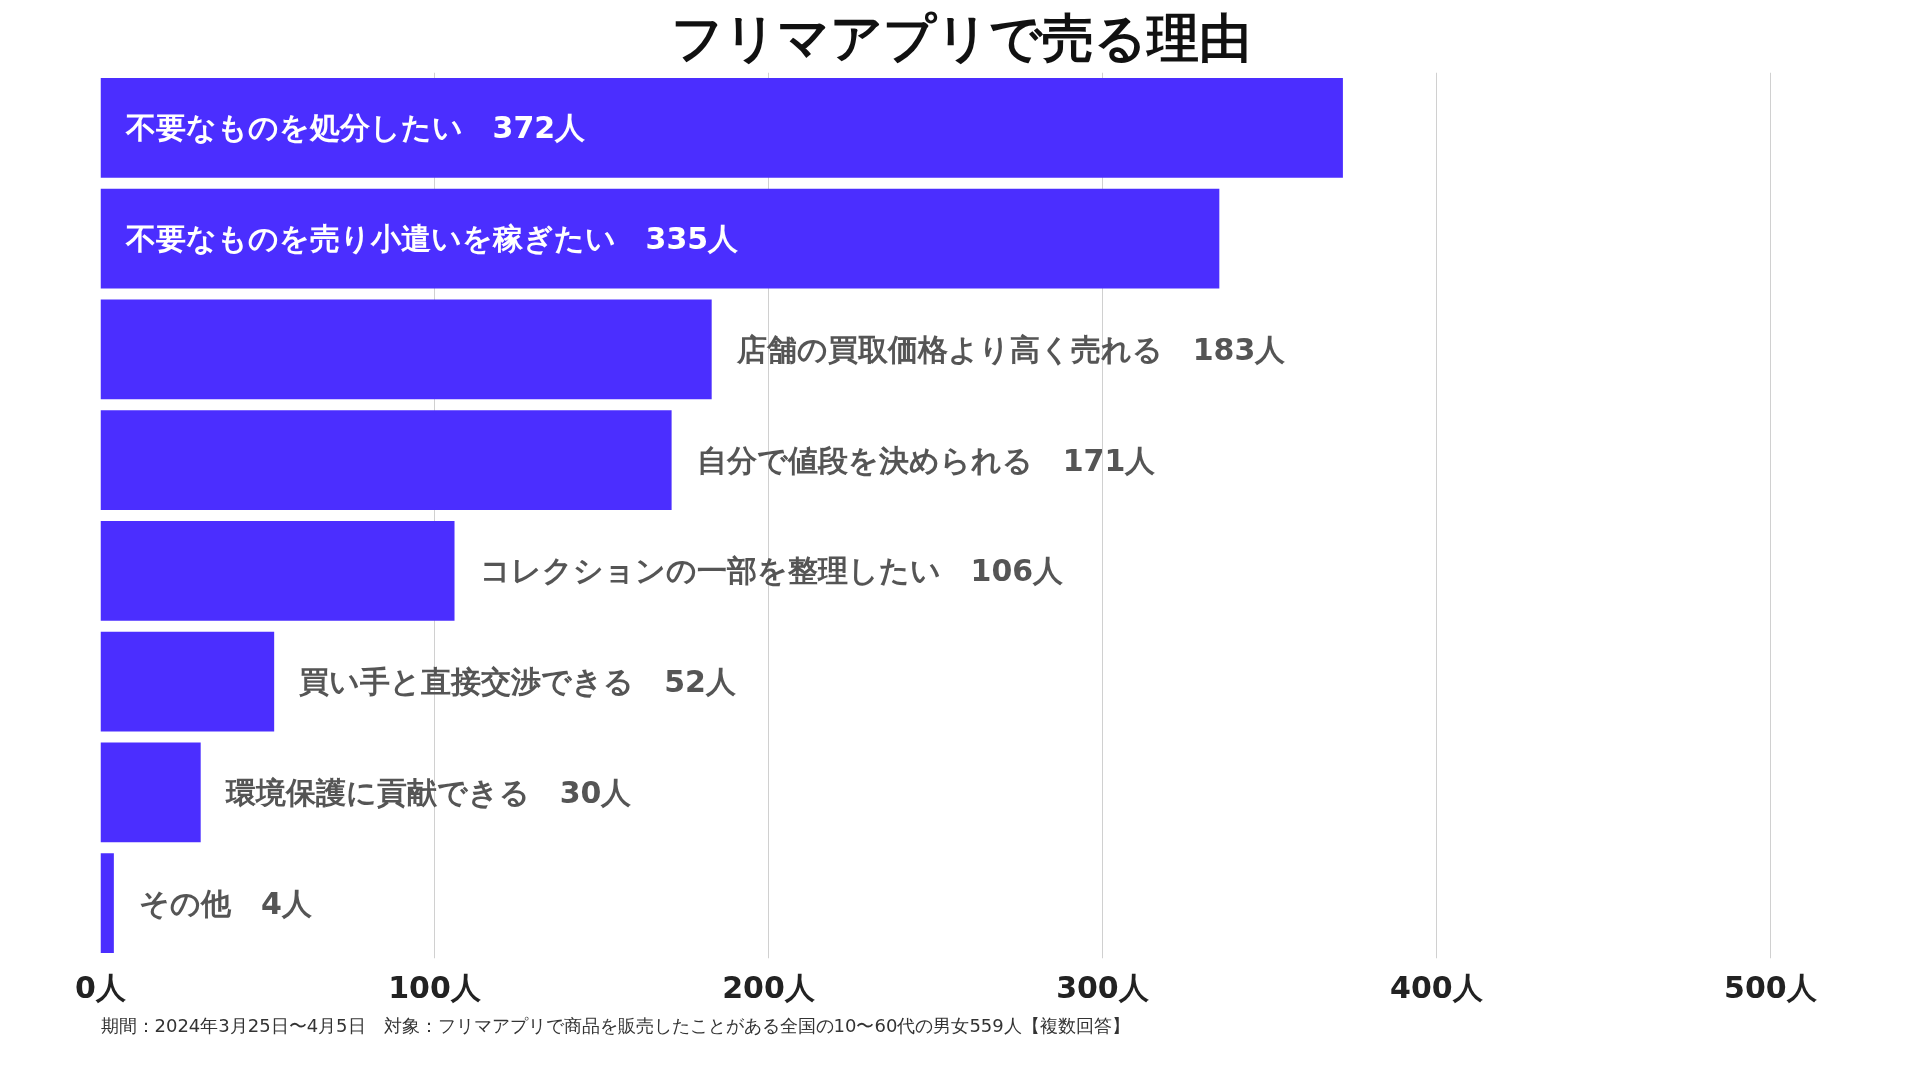 This screenshot has width=1920, height=1080. Describe the element at coordinates (101, 987) in the screenshot. I see `x-tick-label: 0人` at that location.